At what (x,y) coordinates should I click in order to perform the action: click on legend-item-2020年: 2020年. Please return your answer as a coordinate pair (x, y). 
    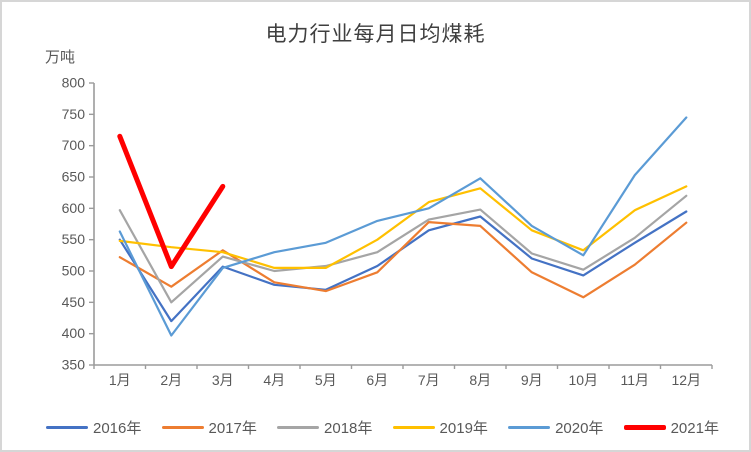
    Looking at the image, I should click on (555, 427).